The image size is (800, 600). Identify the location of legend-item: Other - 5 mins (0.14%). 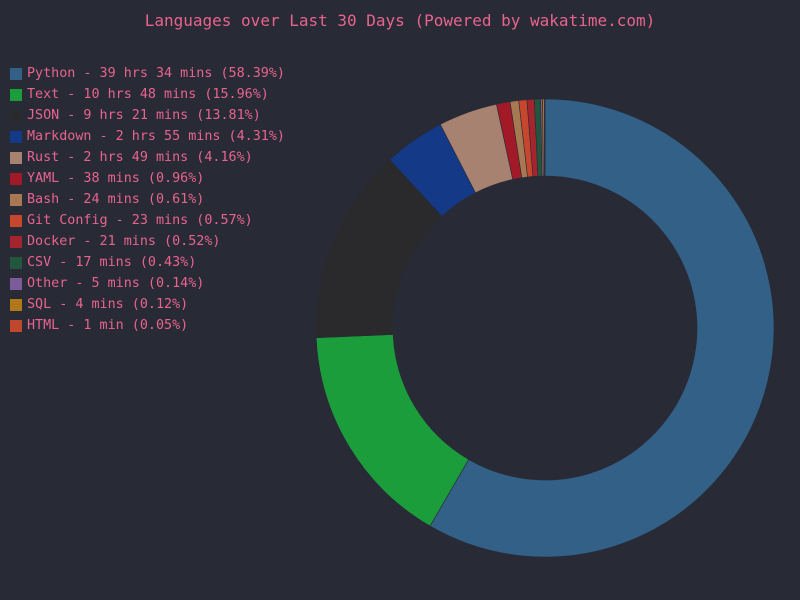
(147, 283).